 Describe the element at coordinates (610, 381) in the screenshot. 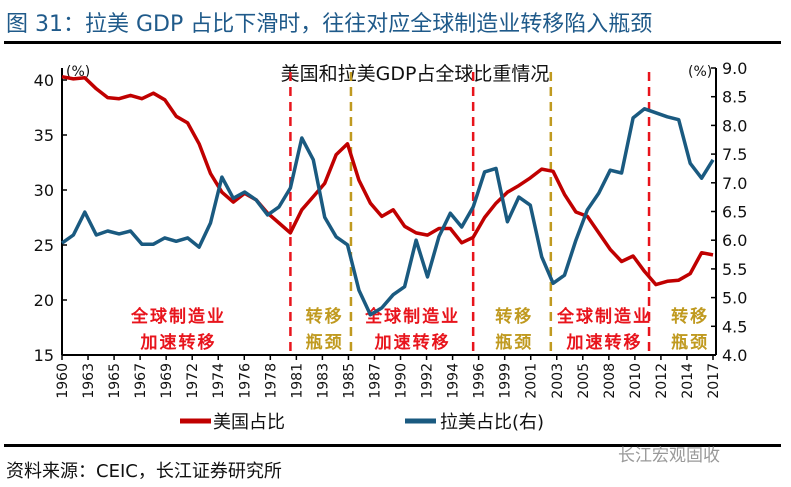

I see `x-tick-label: 2008` at that location.